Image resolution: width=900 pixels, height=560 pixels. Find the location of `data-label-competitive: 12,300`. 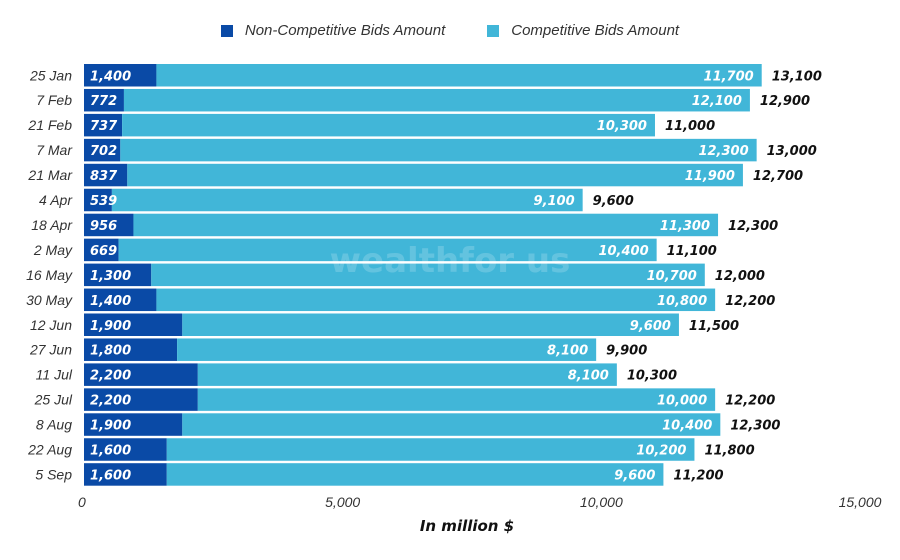

data-label-competitive: 12,300 is located at coordinates (723, 151).